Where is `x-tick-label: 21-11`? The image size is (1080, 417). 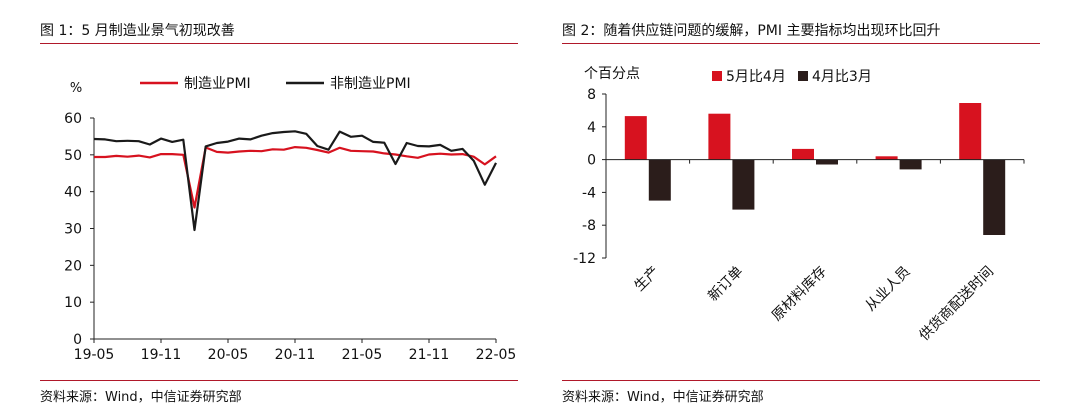 x-tick-label: 21-11 is located at coordinates (429, 355).